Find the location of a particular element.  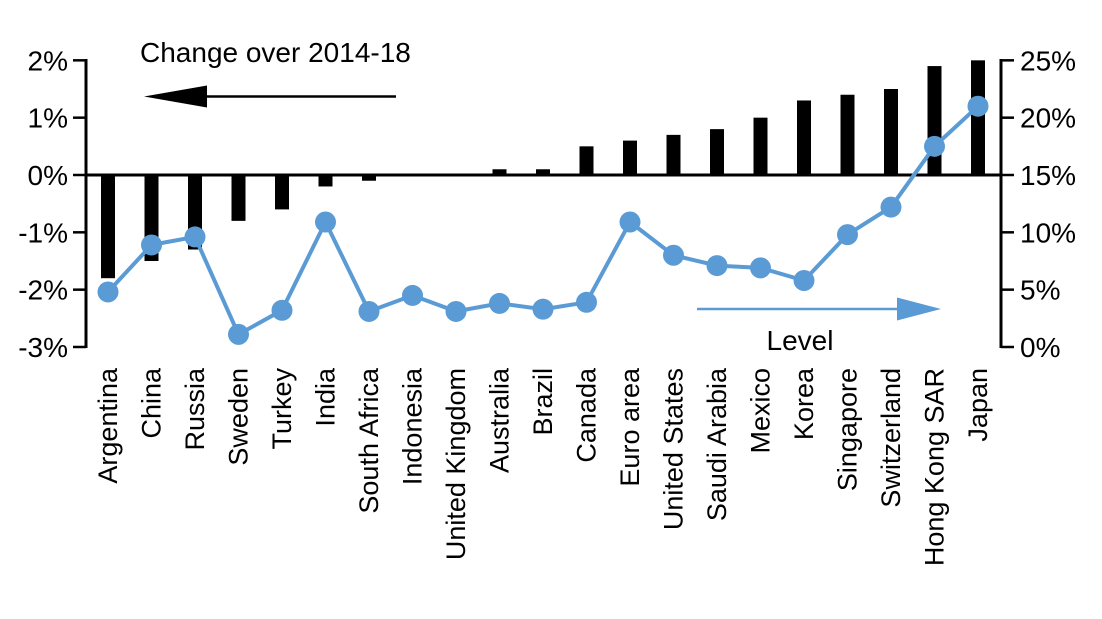

right-axis-tick-label: 5% is located at coordinates (1040, 290).